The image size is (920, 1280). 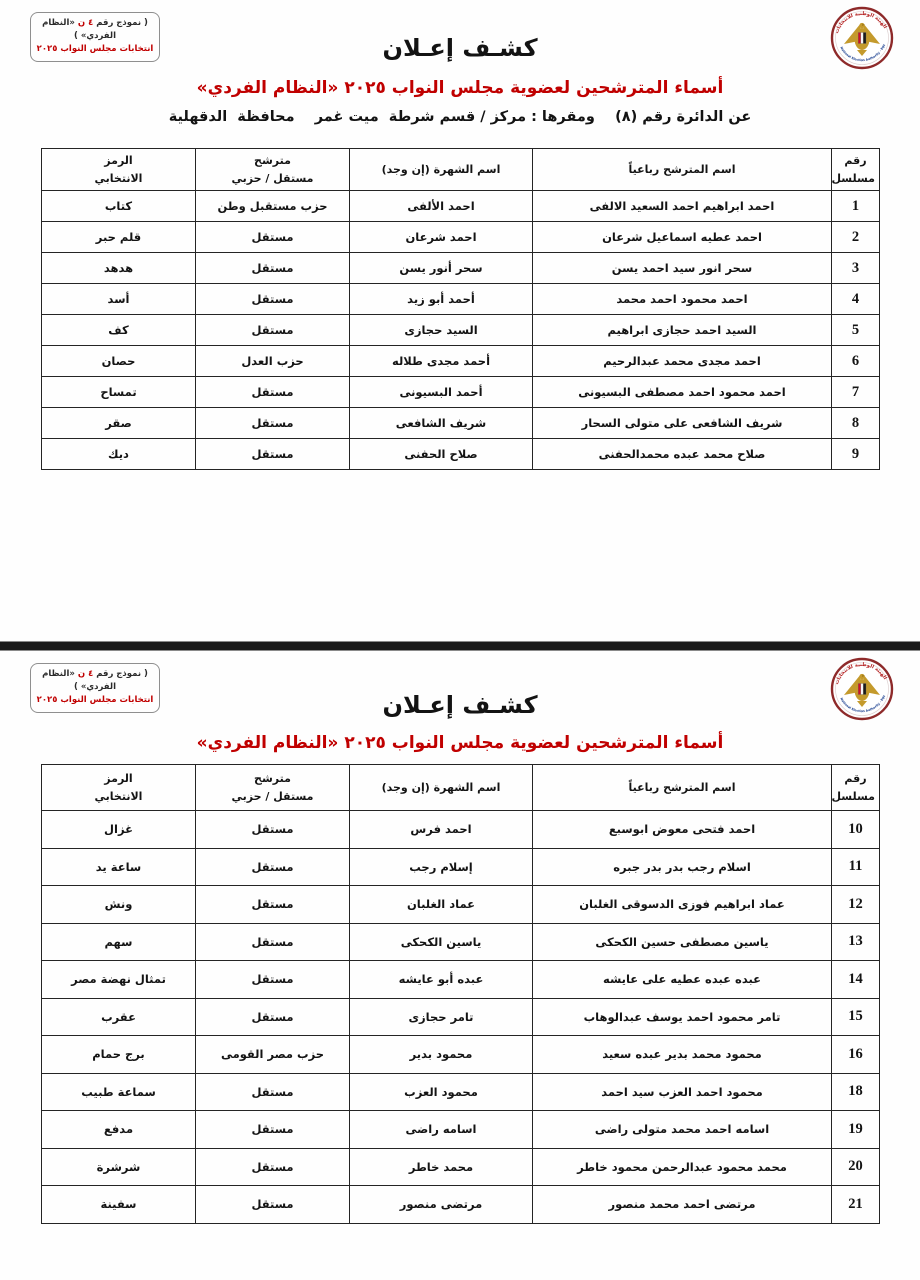 I want to click on form-number-line: ( نموذج رقم ٤ ن «النظام الفردي» ), so click(x=95, y=681).